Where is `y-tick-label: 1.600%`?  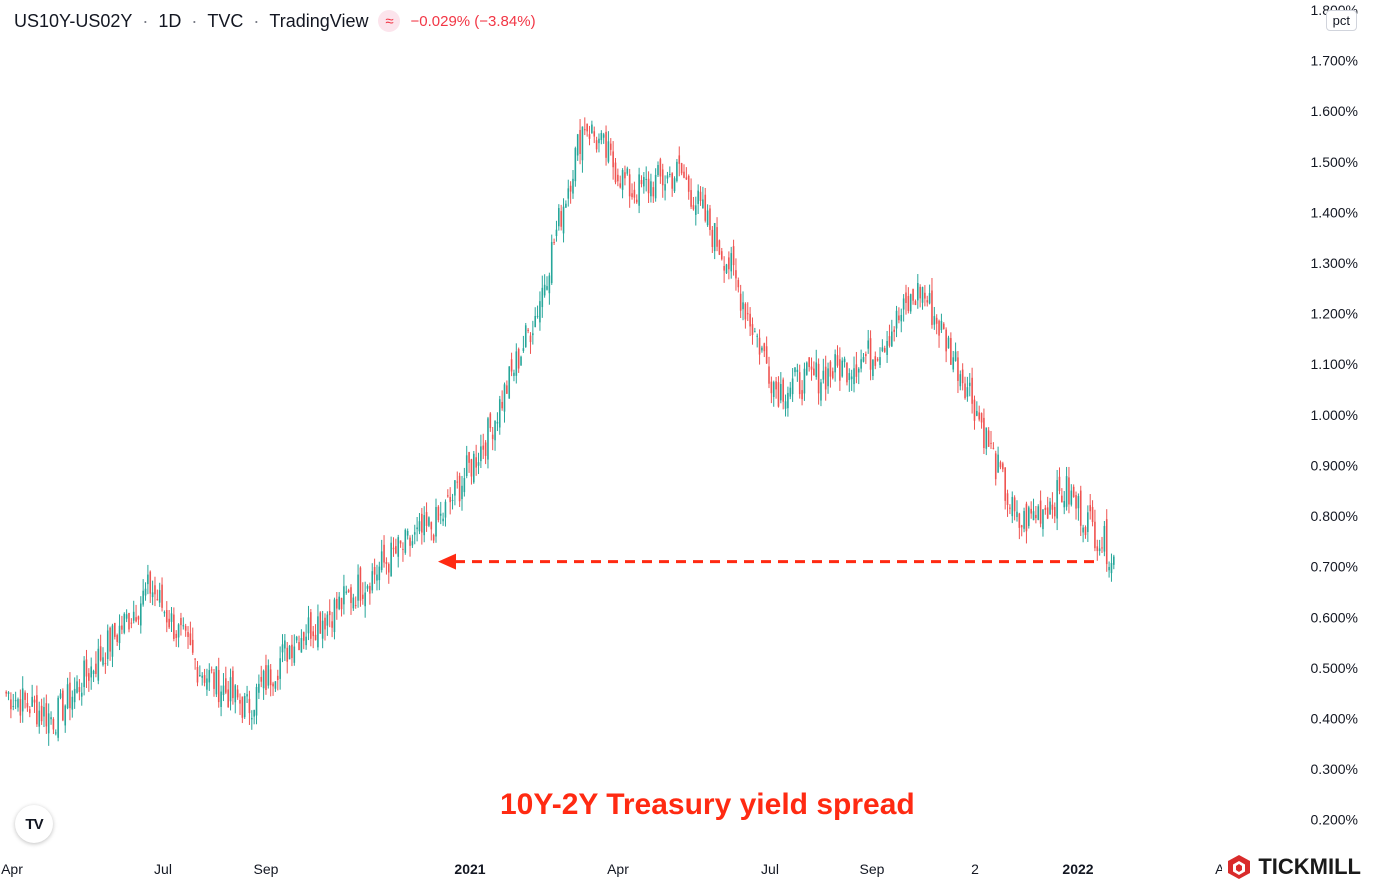 y-tick-label: 1.600% is located at coordinates (1334, 111).